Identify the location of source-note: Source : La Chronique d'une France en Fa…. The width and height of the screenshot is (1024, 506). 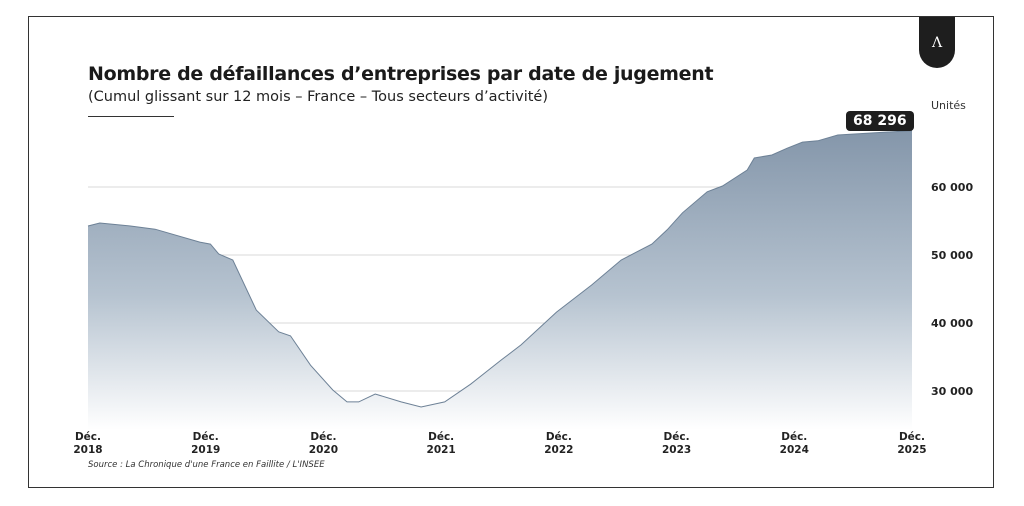
(206, 465).